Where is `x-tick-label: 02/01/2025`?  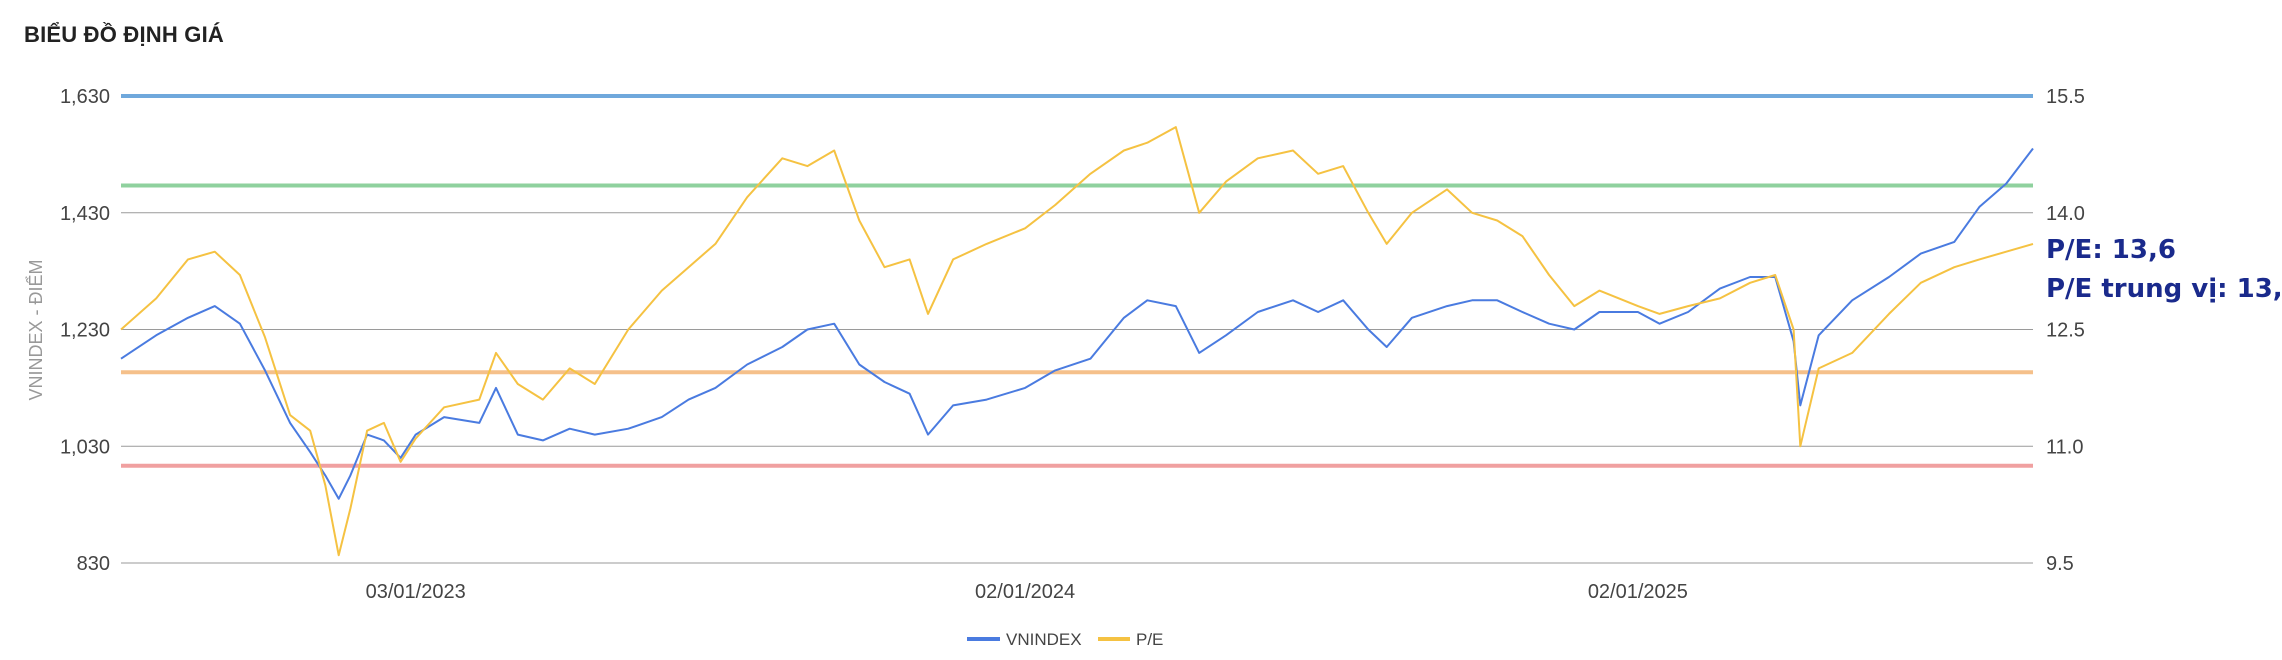
x-tick-label: 02/01/2025 is located at coordinates (1638, 592).